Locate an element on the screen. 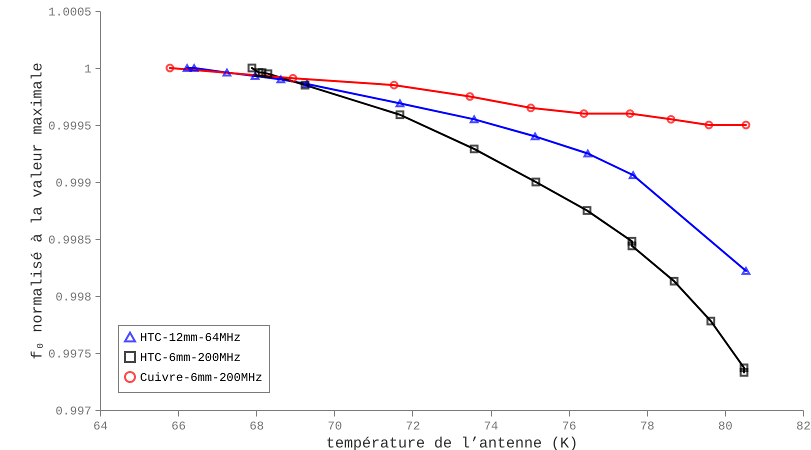  x-tick-label: 70 is located at coordinates (335, 427).